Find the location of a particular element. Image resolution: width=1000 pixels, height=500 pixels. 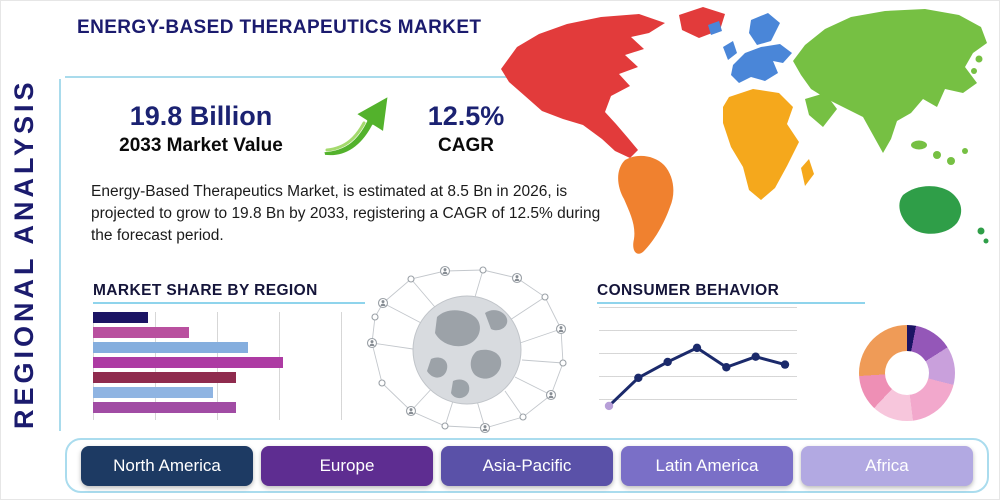

globe-network-graphic is located at coordinates (466, 349).